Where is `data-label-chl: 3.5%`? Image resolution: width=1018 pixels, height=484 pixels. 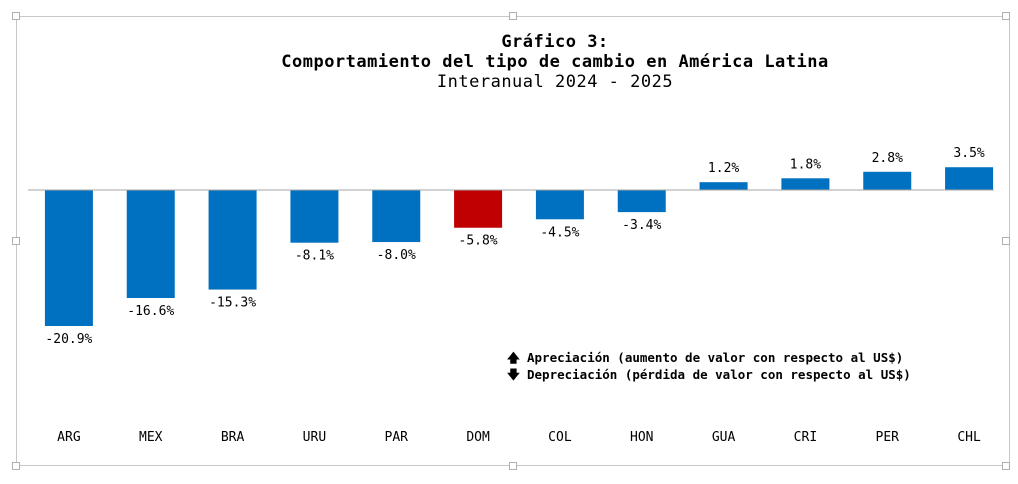
data-label-chl: 3.5% is located at coordinates (968, 153).